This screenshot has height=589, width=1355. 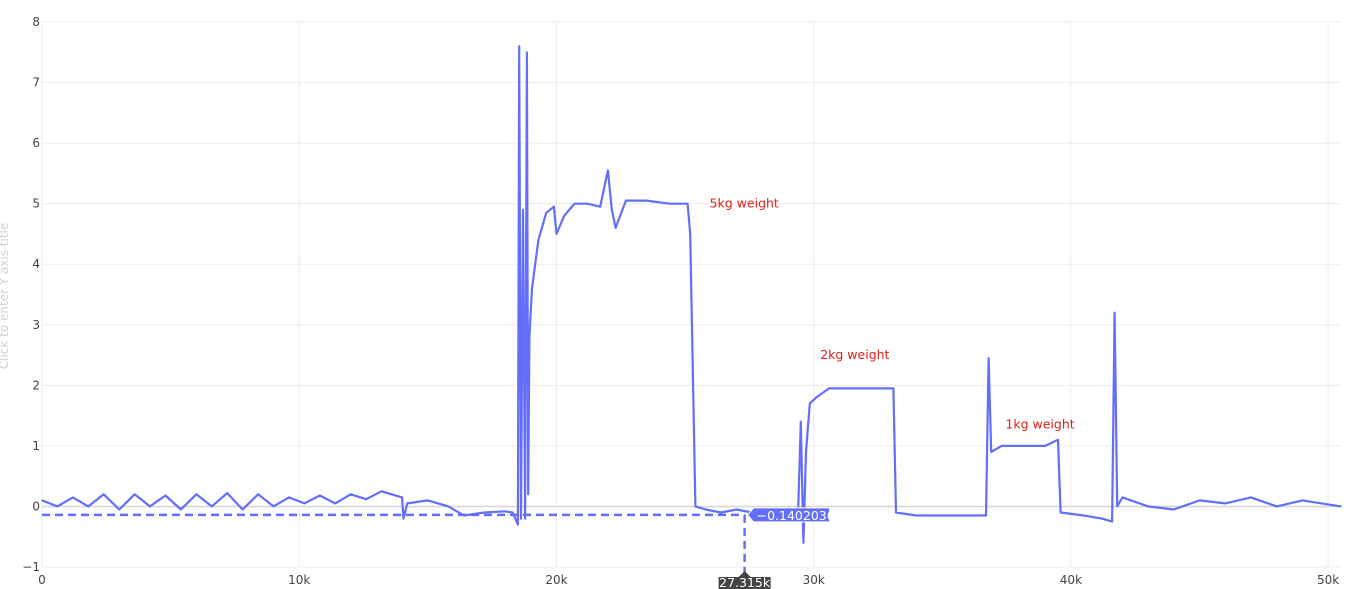 I want to click on x-tick-label: 40k, so click(x=1071, y=580).